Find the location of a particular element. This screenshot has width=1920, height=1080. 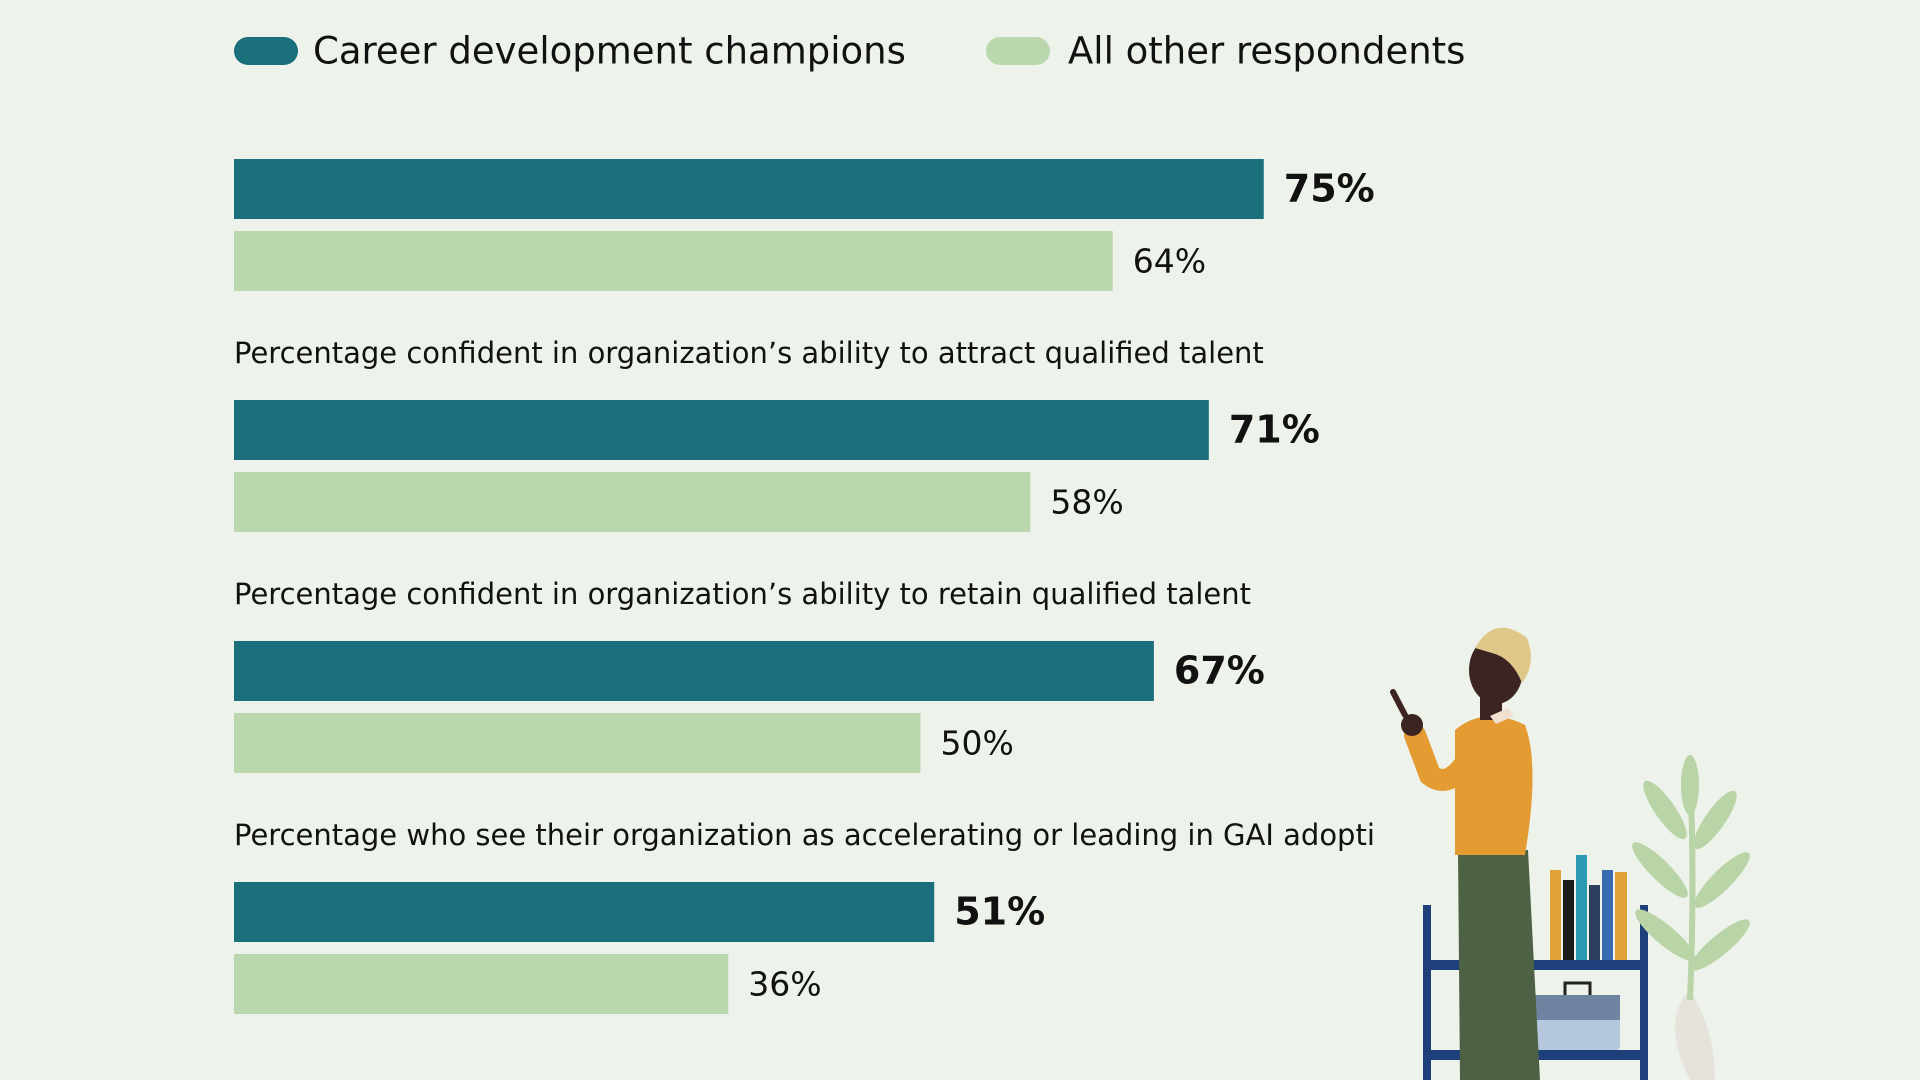

value-label: 58% is located at coordinates (1086, 502).